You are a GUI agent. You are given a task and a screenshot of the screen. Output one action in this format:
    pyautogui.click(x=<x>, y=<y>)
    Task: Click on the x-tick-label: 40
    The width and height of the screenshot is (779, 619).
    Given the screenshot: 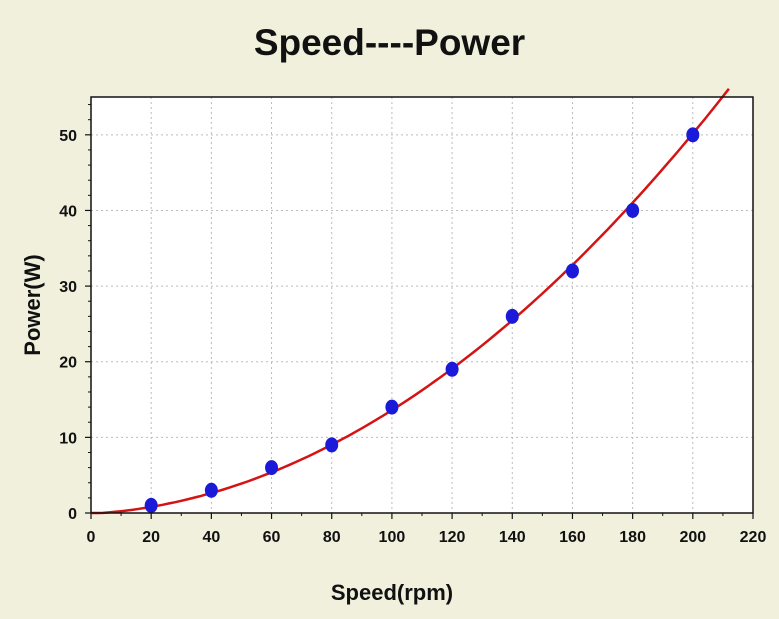 What is the action you would take?
    pyautogui.click(x=211, y=537)
    